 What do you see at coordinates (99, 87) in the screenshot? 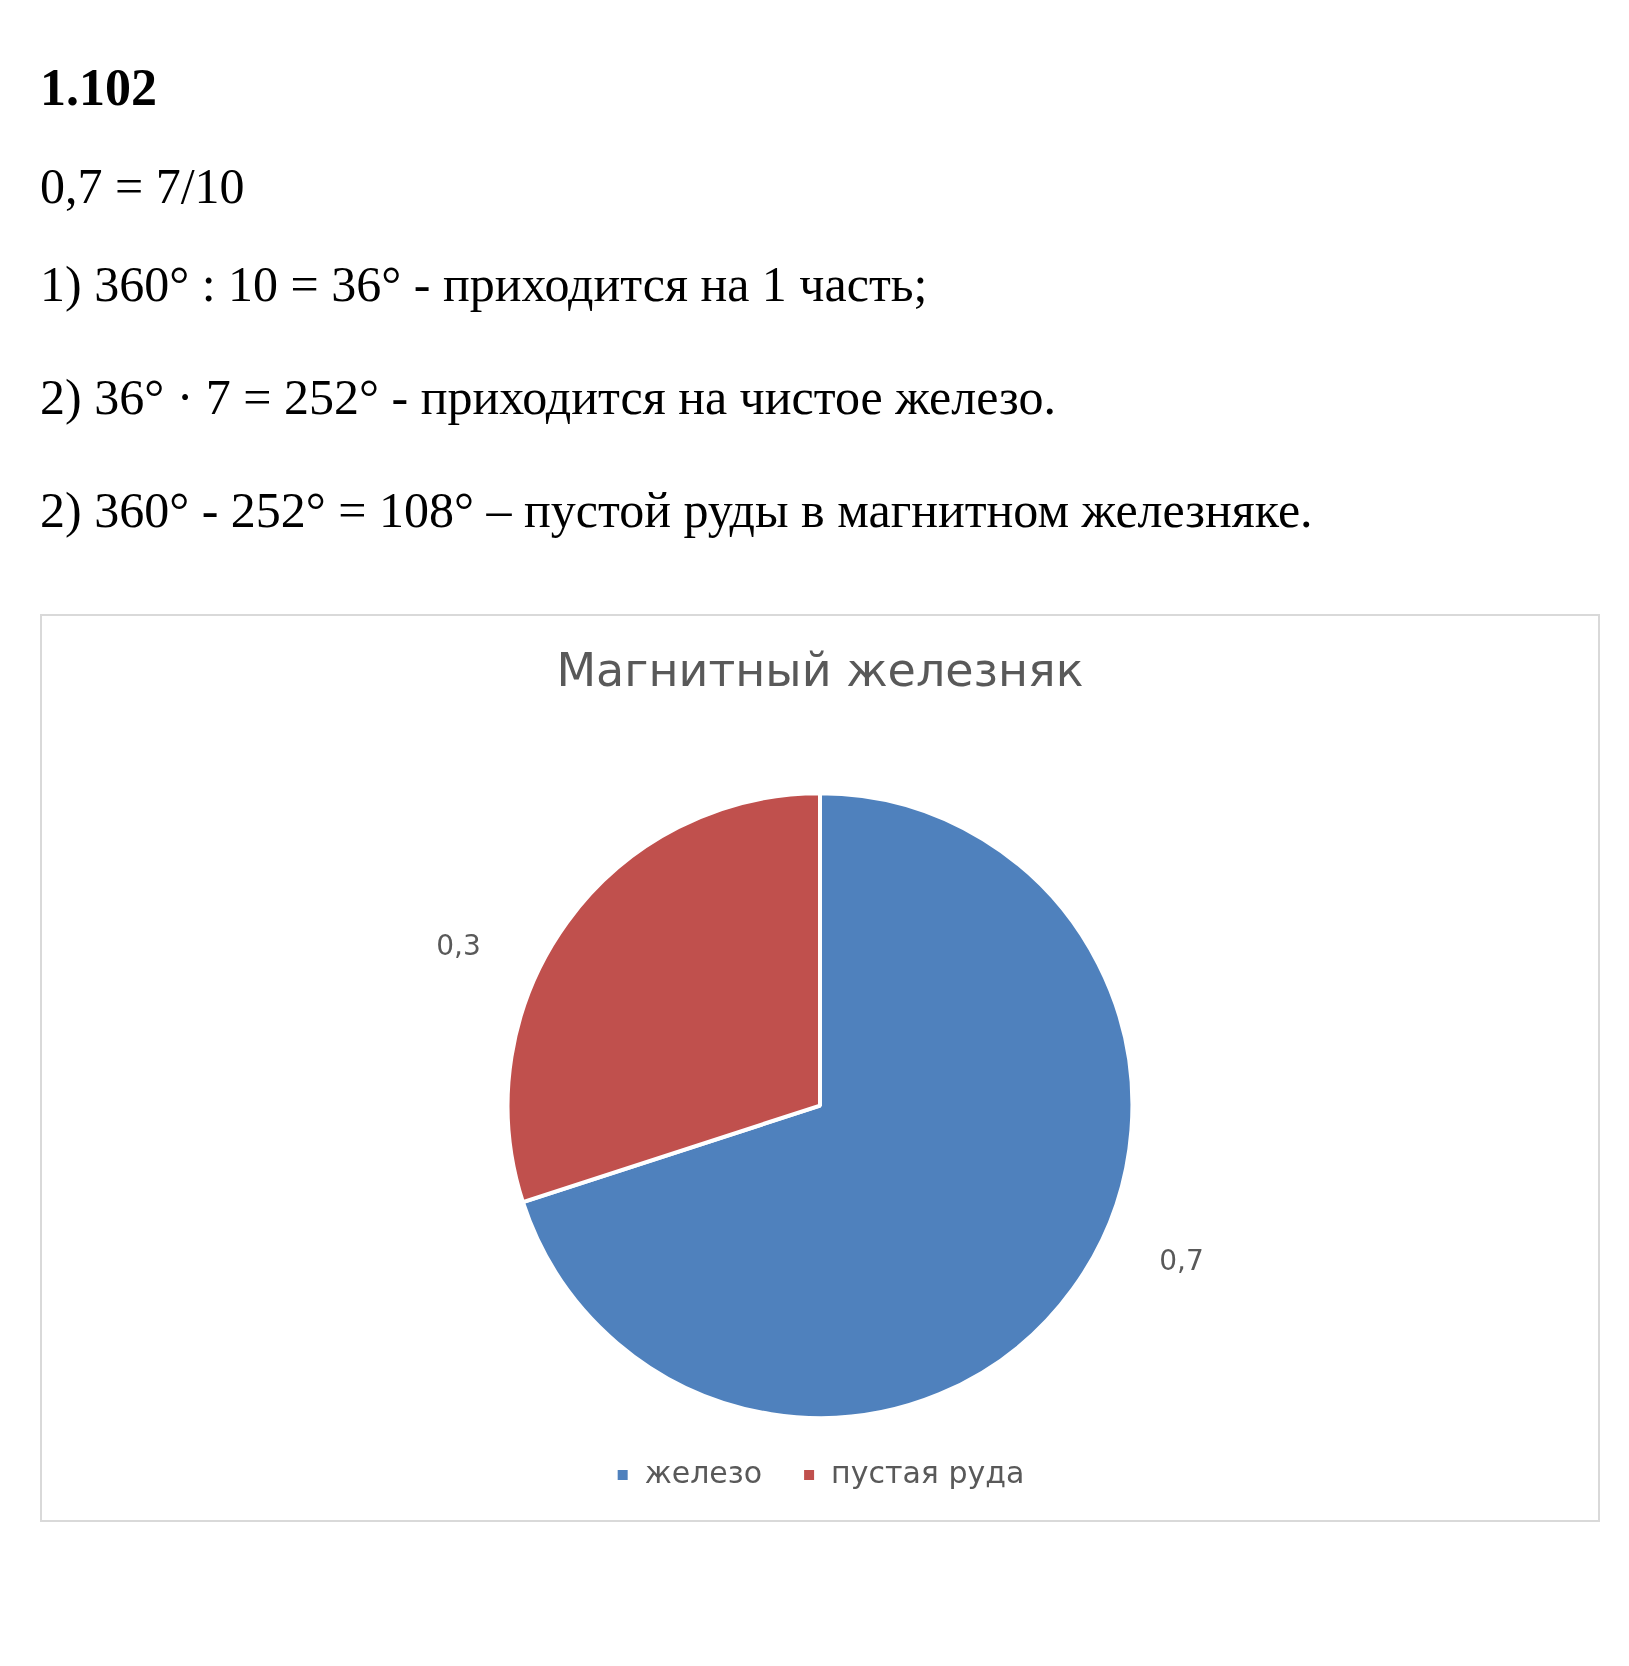
I see `text: 1.102` at bounding box center [99, 87].